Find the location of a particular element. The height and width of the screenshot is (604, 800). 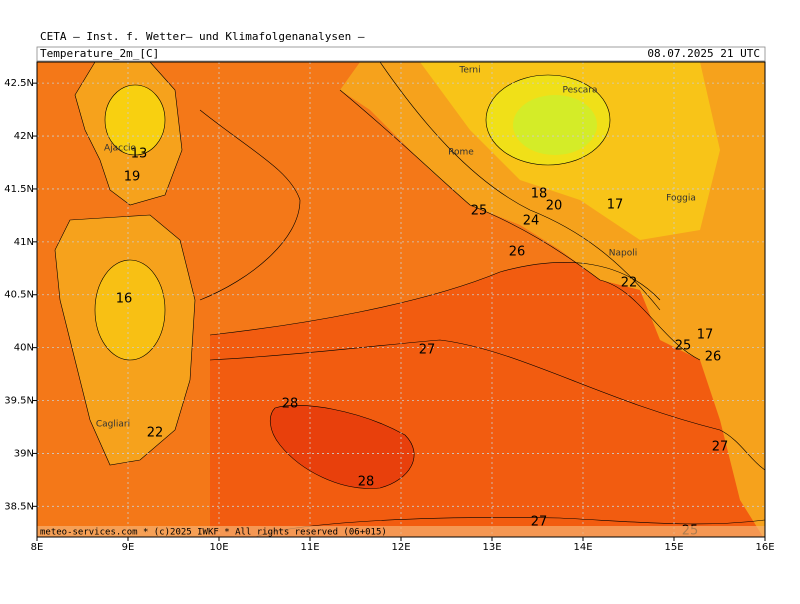

lon-tick-label: 14E is located at coordinates (582, 547).